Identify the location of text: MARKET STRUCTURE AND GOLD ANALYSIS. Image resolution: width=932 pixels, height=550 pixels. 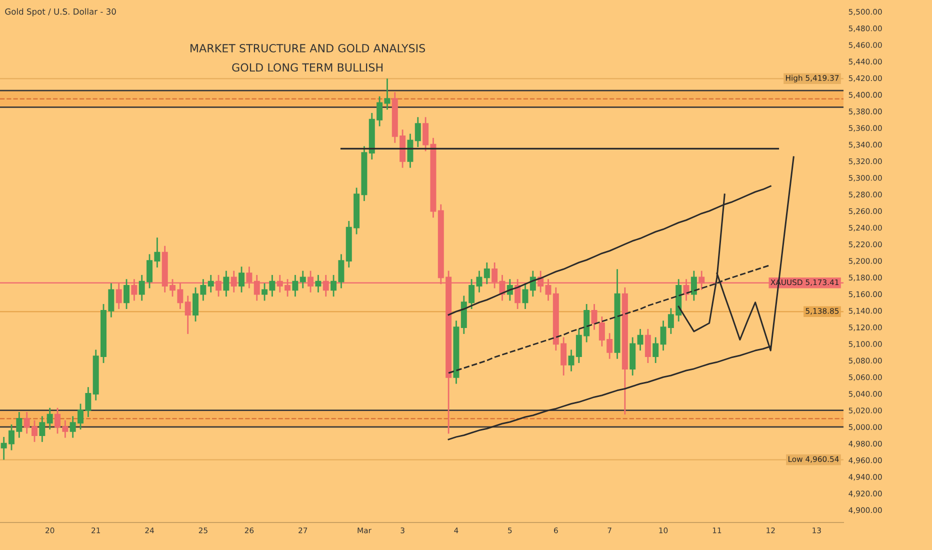
(308, 48).